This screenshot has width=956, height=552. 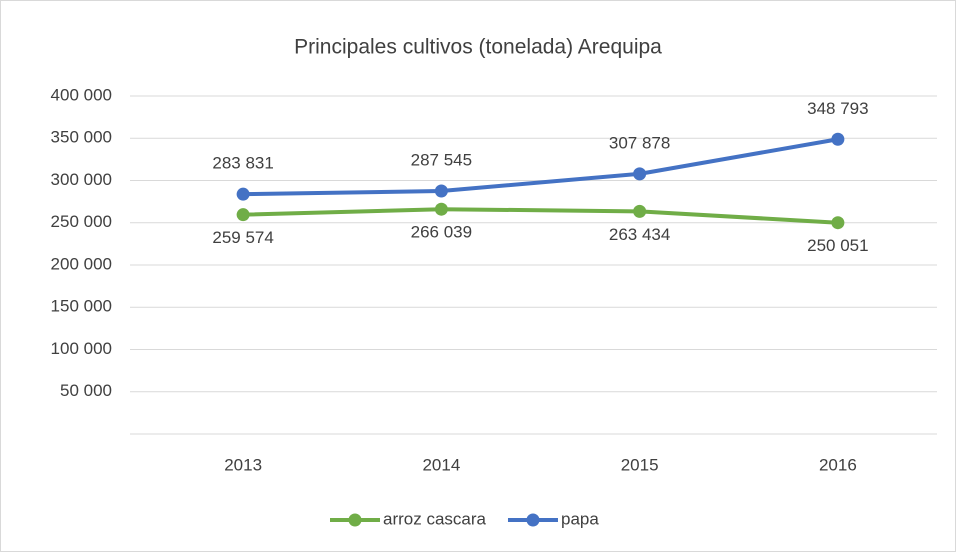 What do you see at coordinates (478, 47) in the screenshot?
I see `chart-title: Principales cultivos (tonelada) Arequipa` at bounding box center [478, 47].